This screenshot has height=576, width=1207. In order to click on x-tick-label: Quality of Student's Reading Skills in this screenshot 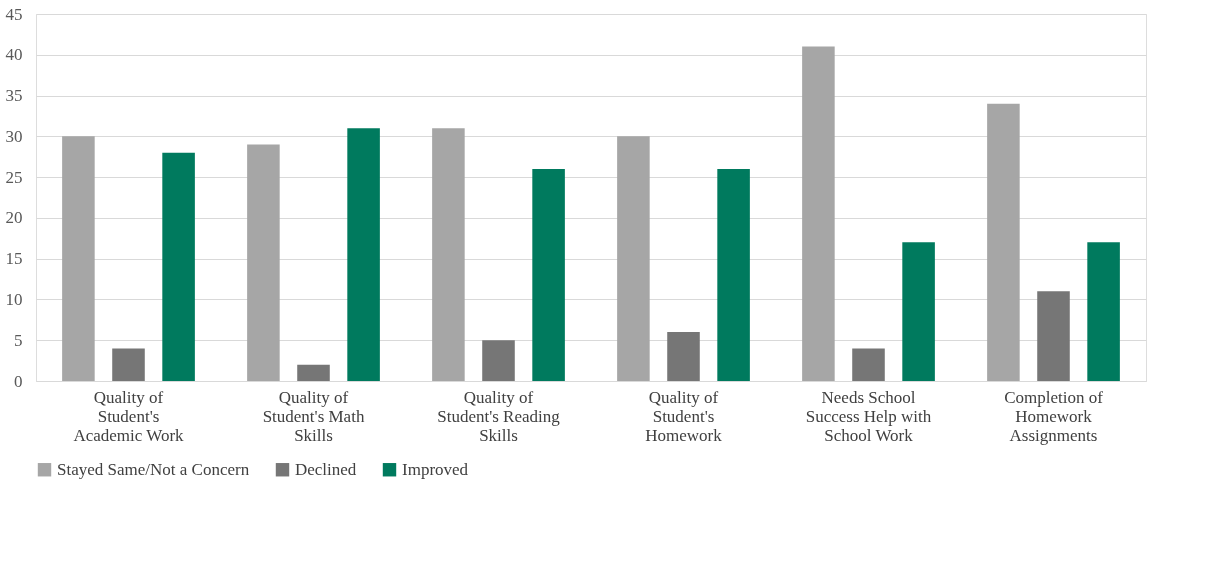, I will do `click(499, 416)`.